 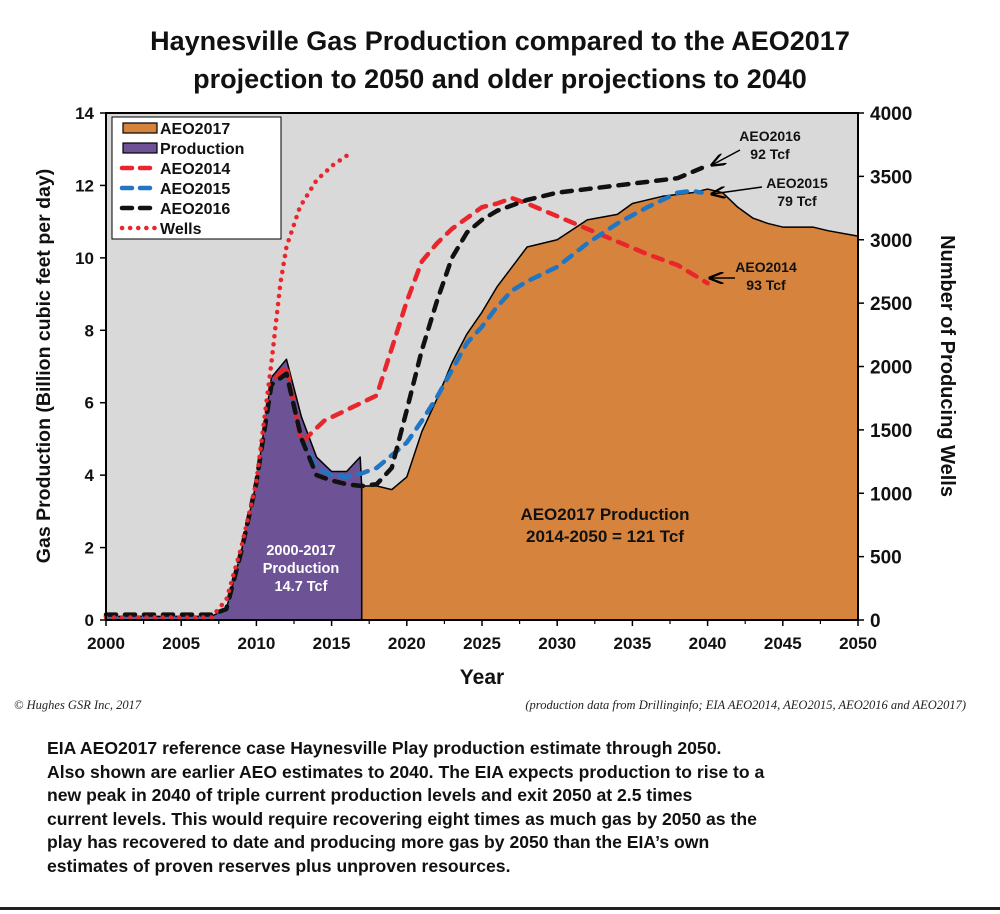 I want to click on legend-label: AEO2017, so click(x=195, y=129).